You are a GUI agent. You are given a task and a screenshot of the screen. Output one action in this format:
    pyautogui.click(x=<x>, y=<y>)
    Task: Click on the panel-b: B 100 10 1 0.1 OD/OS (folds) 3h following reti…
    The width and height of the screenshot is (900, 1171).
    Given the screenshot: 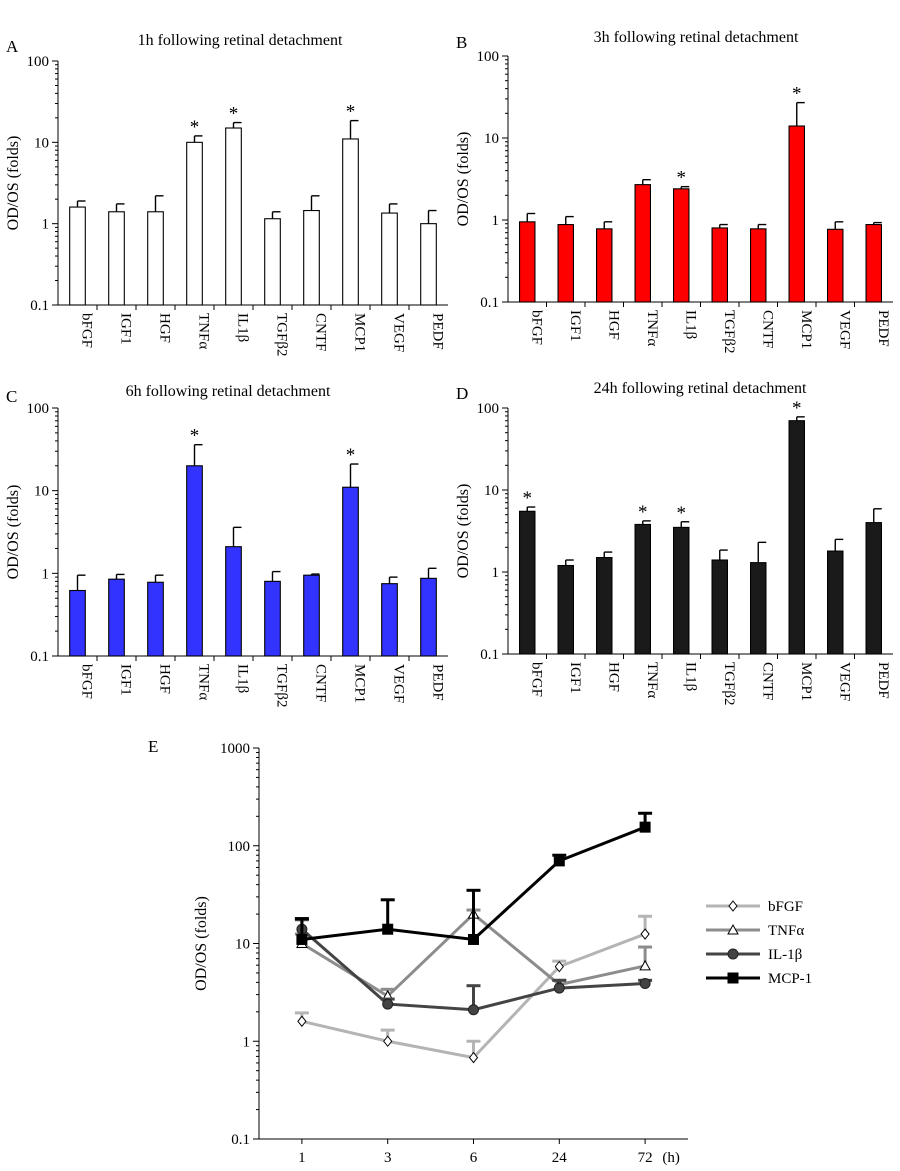 What is the action you would take?
    pyautogui.click(x=674, y=191)
    